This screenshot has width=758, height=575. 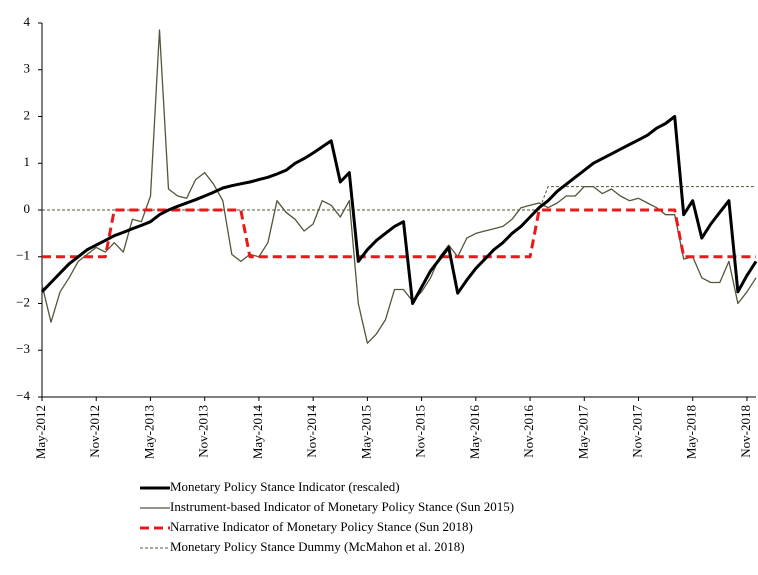 I want to click on x-tick-label: May-2017, so click(x=582, y=432).